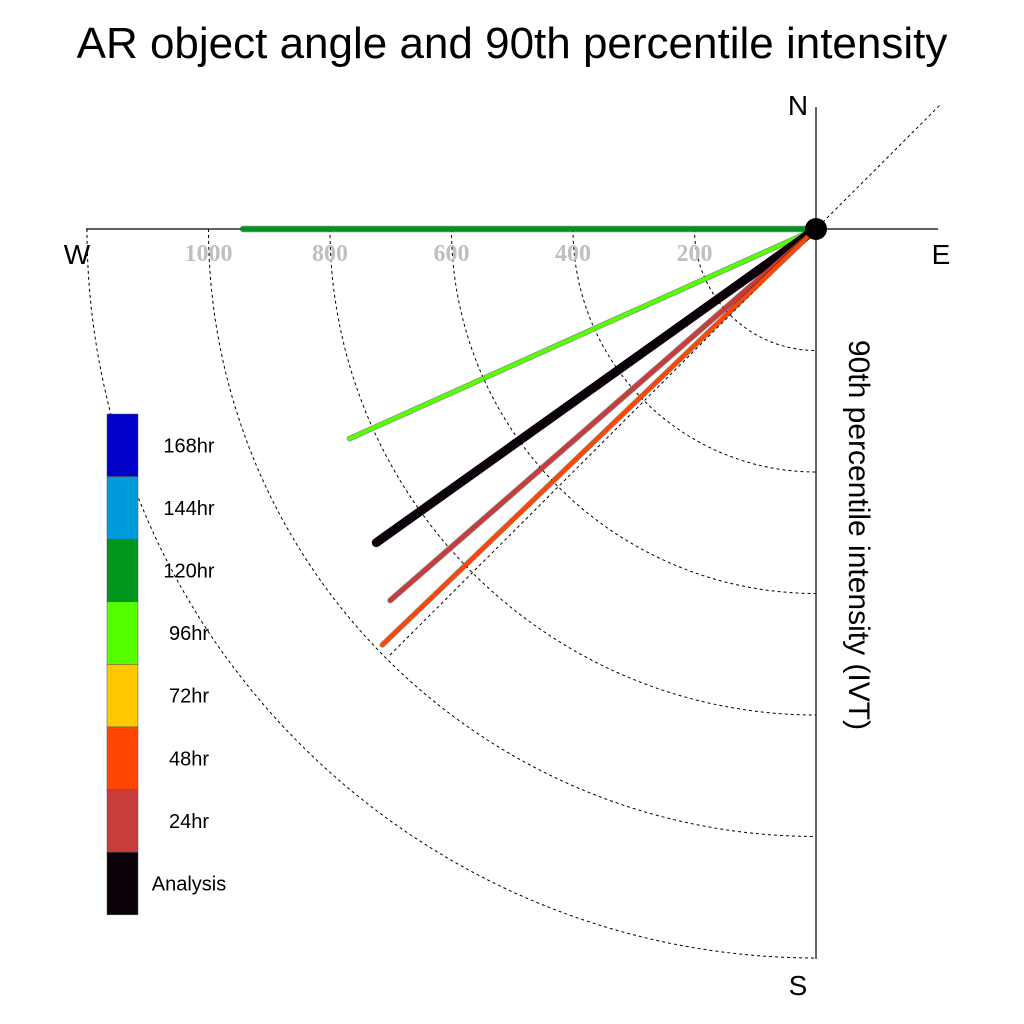  I want to click on legend-swatch-72hr, so click(122, 696).